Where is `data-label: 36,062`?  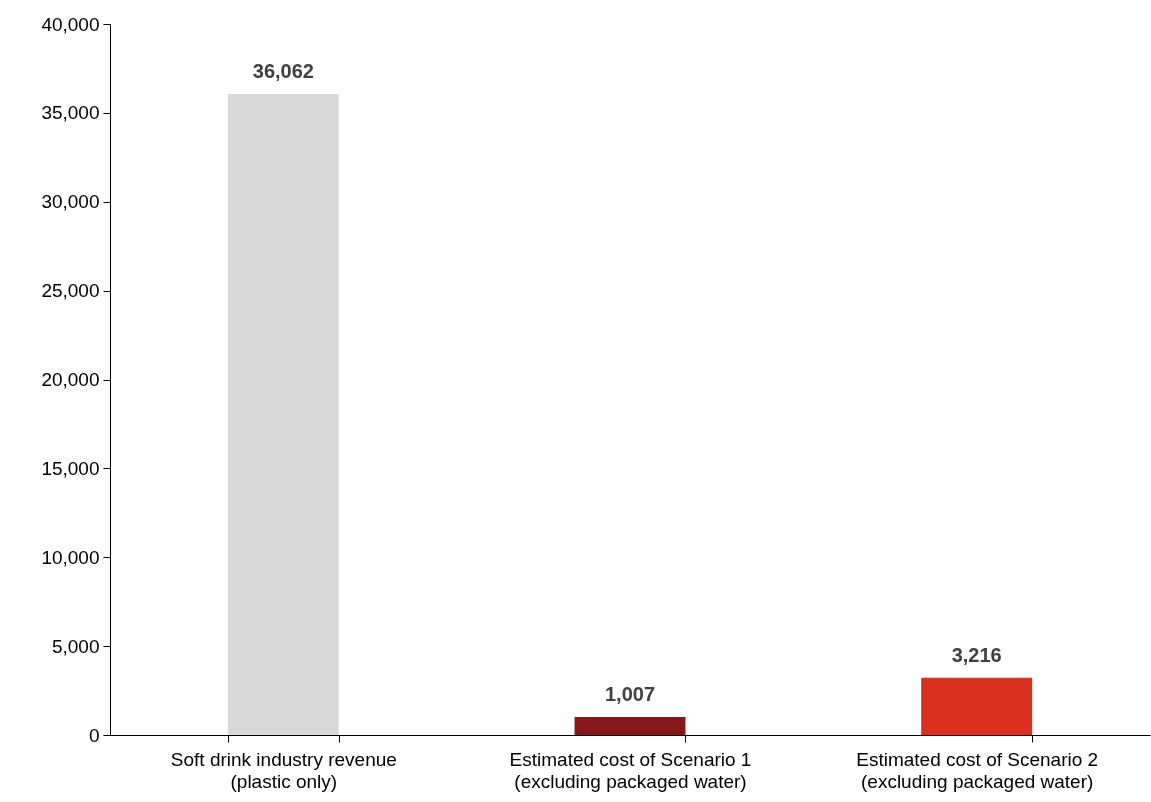
data-label: 36,062 is located at coordinates (283, 71).